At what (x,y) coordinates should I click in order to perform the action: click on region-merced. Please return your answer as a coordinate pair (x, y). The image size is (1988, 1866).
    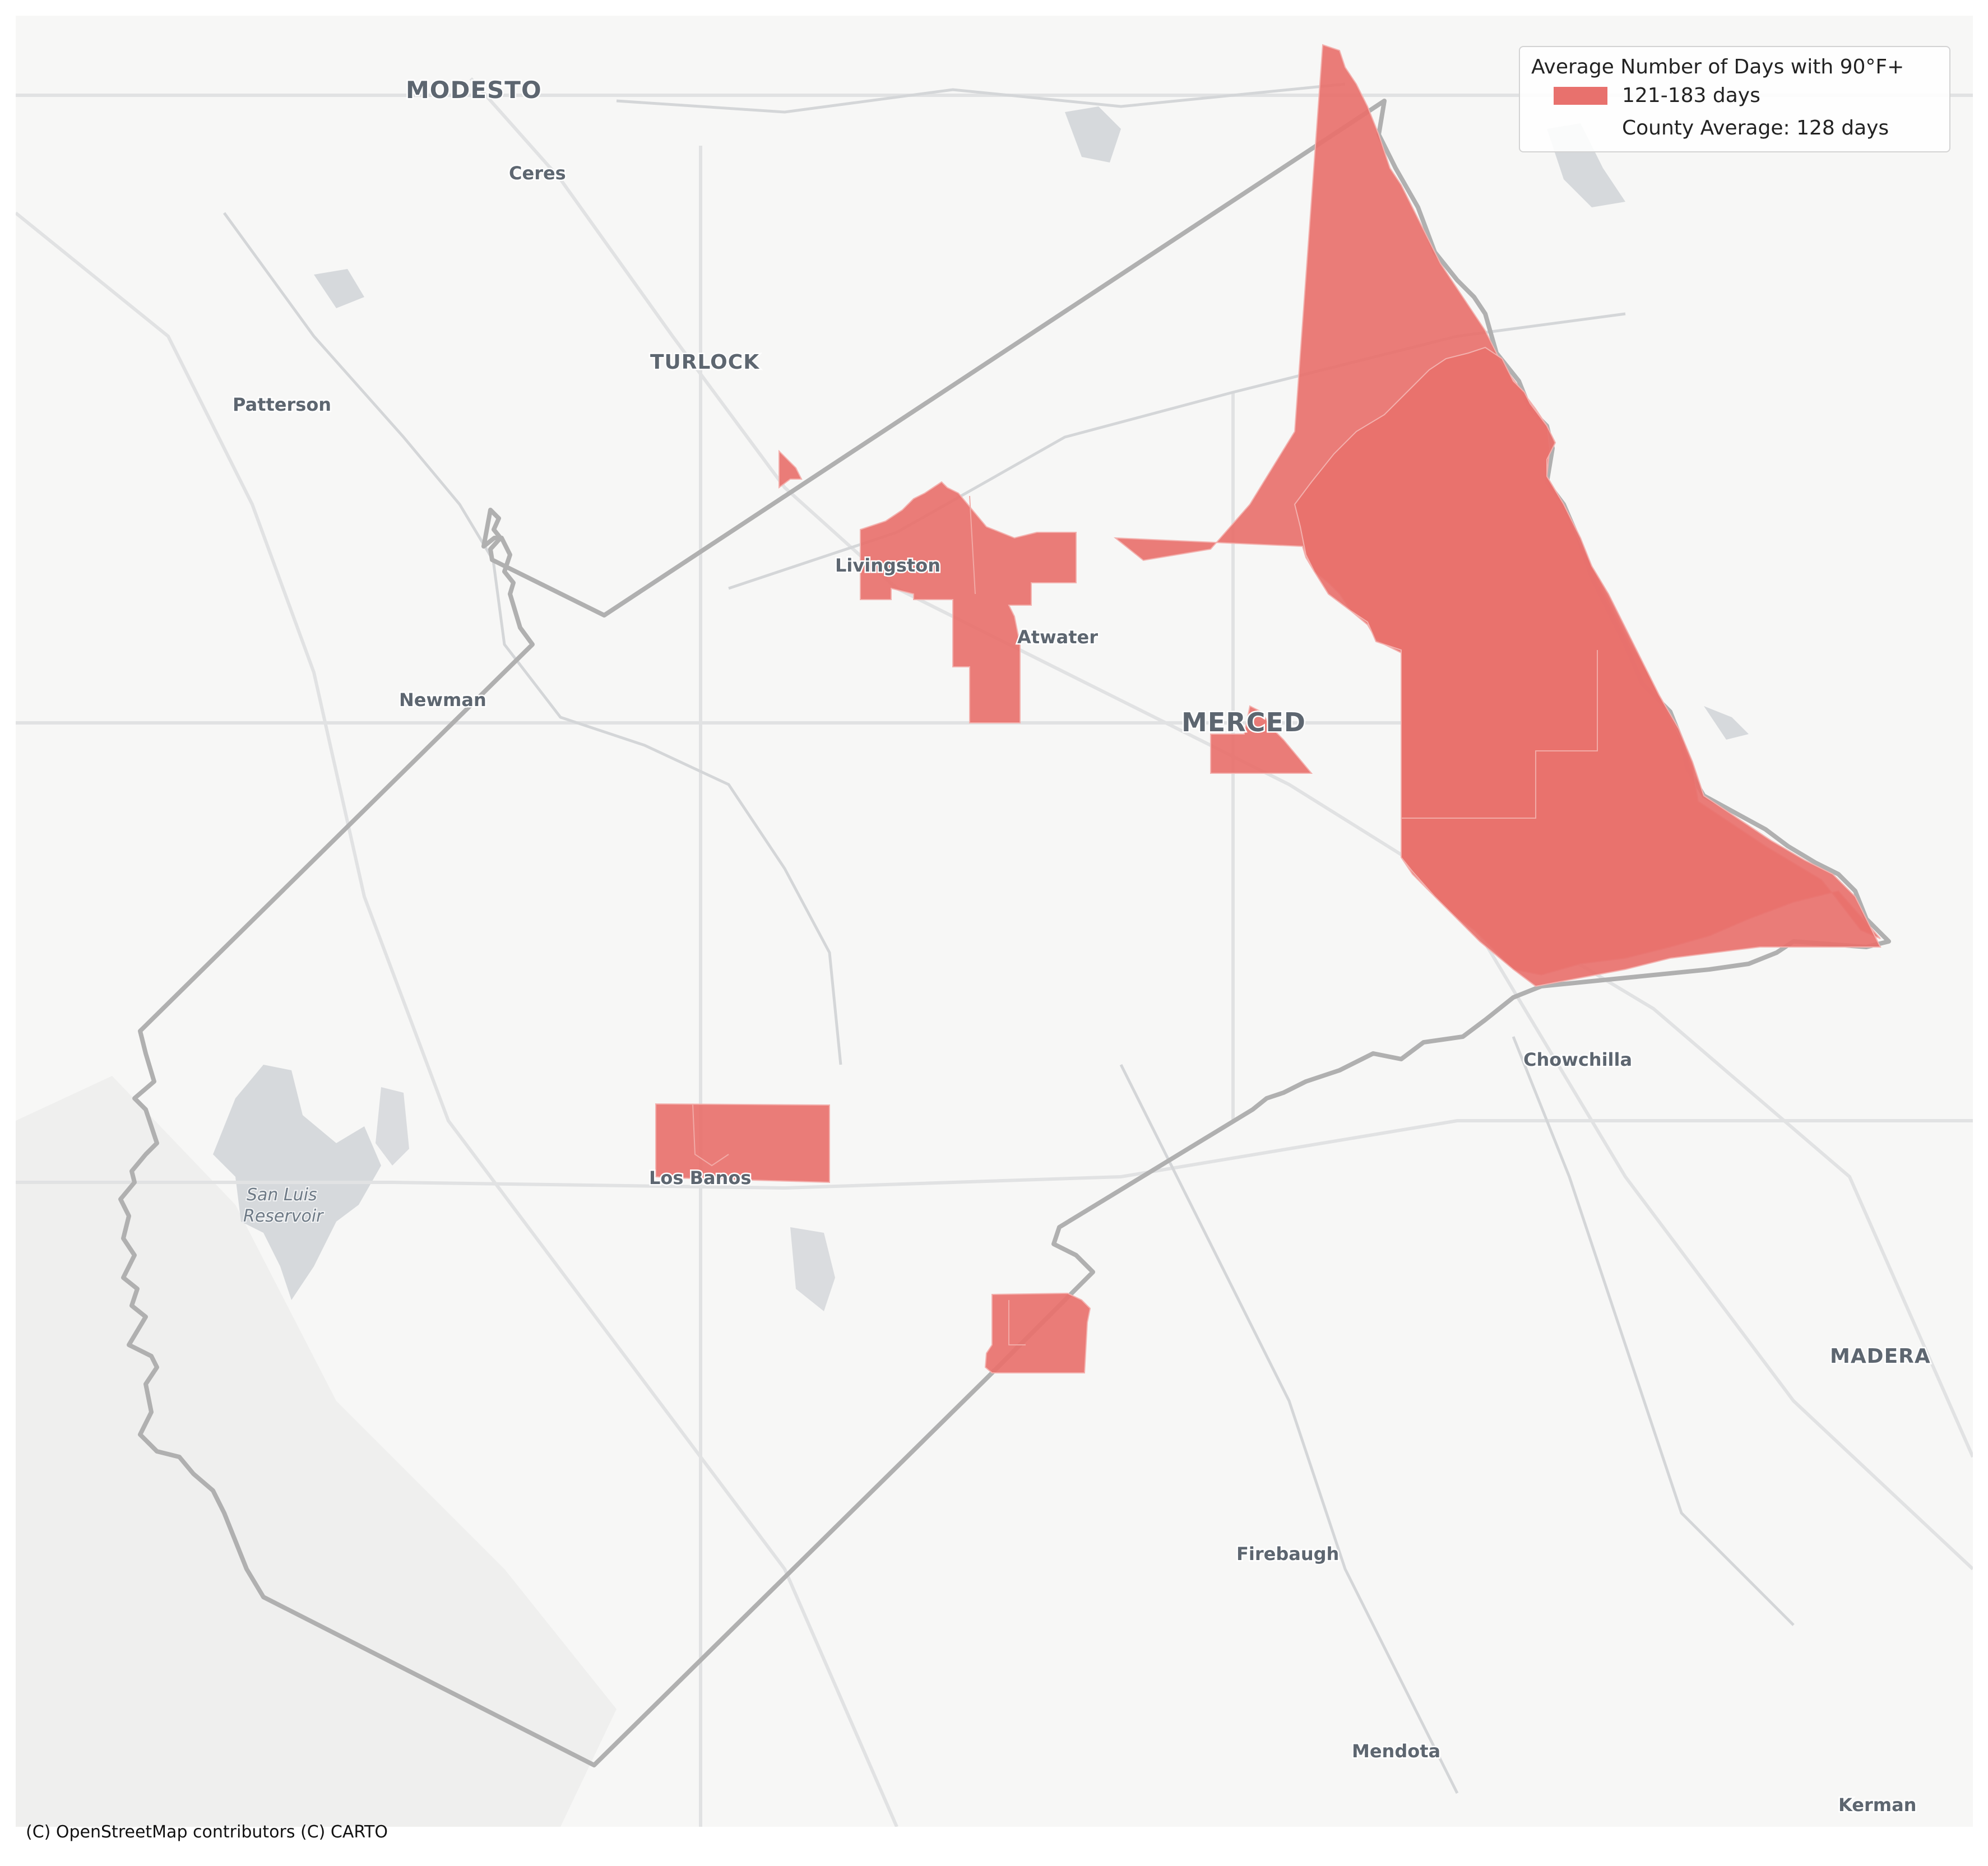
    Looking at the image, I should click on (1261, 740).